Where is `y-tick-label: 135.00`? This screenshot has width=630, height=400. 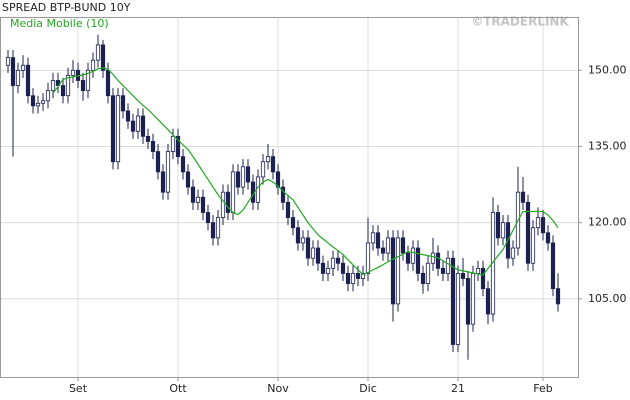 y-tick-label: 135.00 is located at coordinates (607, 145).